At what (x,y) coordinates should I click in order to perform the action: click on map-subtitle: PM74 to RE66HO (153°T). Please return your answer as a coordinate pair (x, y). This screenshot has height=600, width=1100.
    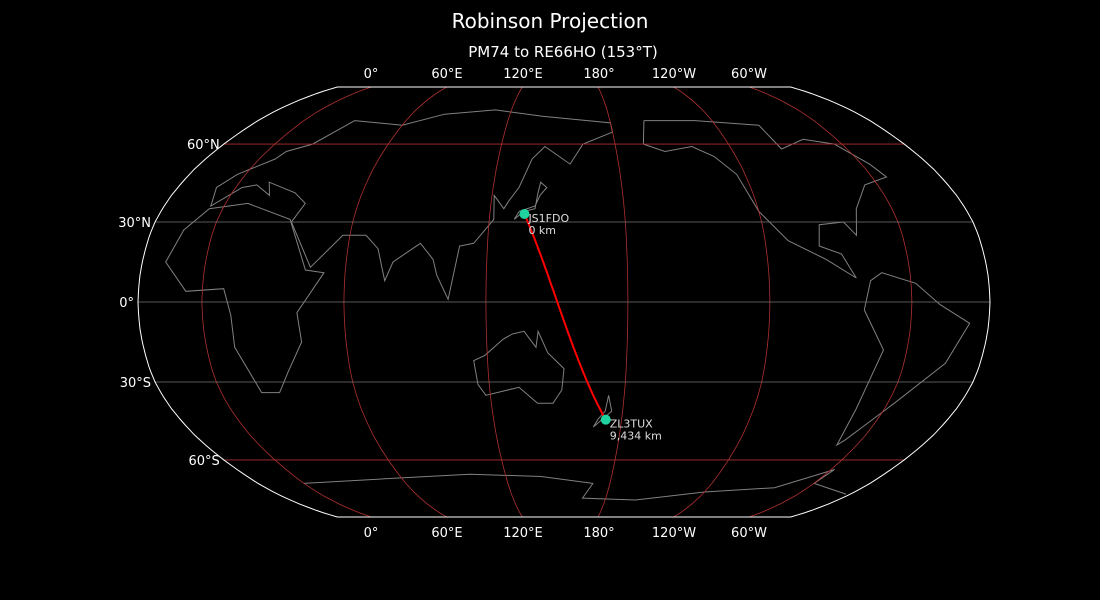
    Looking at the image, I should click on (563, 52).